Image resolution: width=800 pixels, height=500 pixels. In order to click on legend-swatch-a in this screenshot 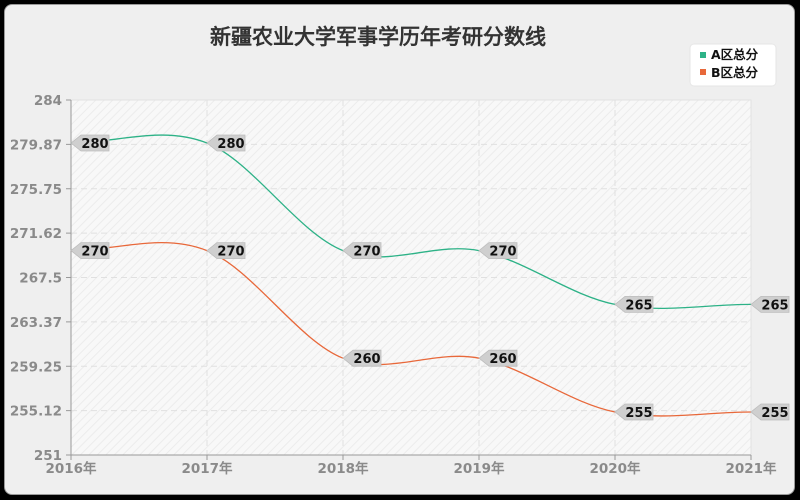, I will do `click(703, 55)`.